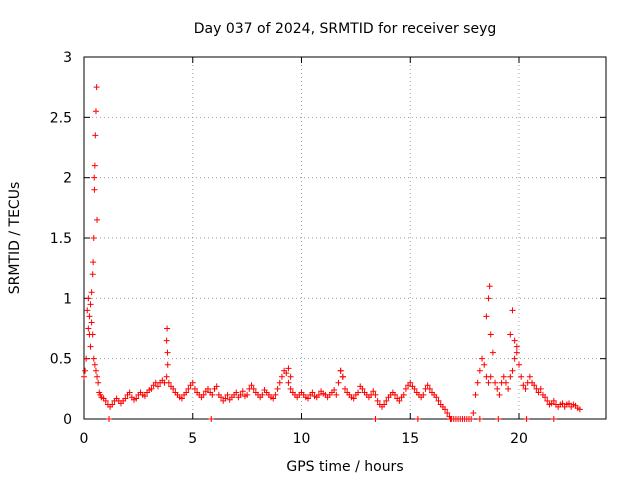  I want to click on y-tick-label: 3, so click(67, 58).